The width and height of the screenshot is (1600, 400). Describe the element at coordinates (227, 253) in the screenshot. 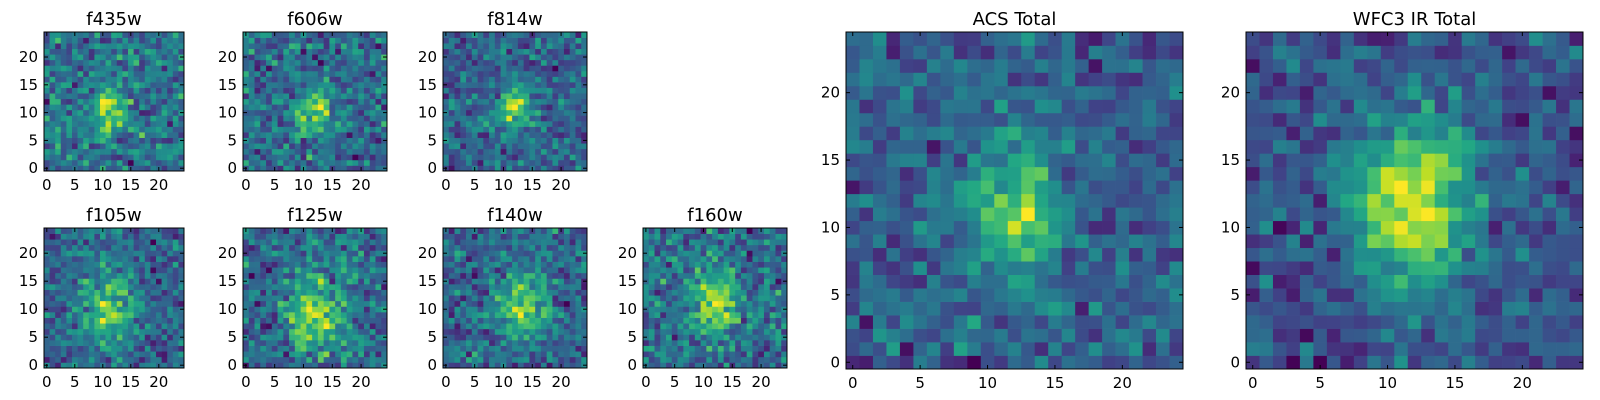

I see `y-tick-label: 20` at that location.